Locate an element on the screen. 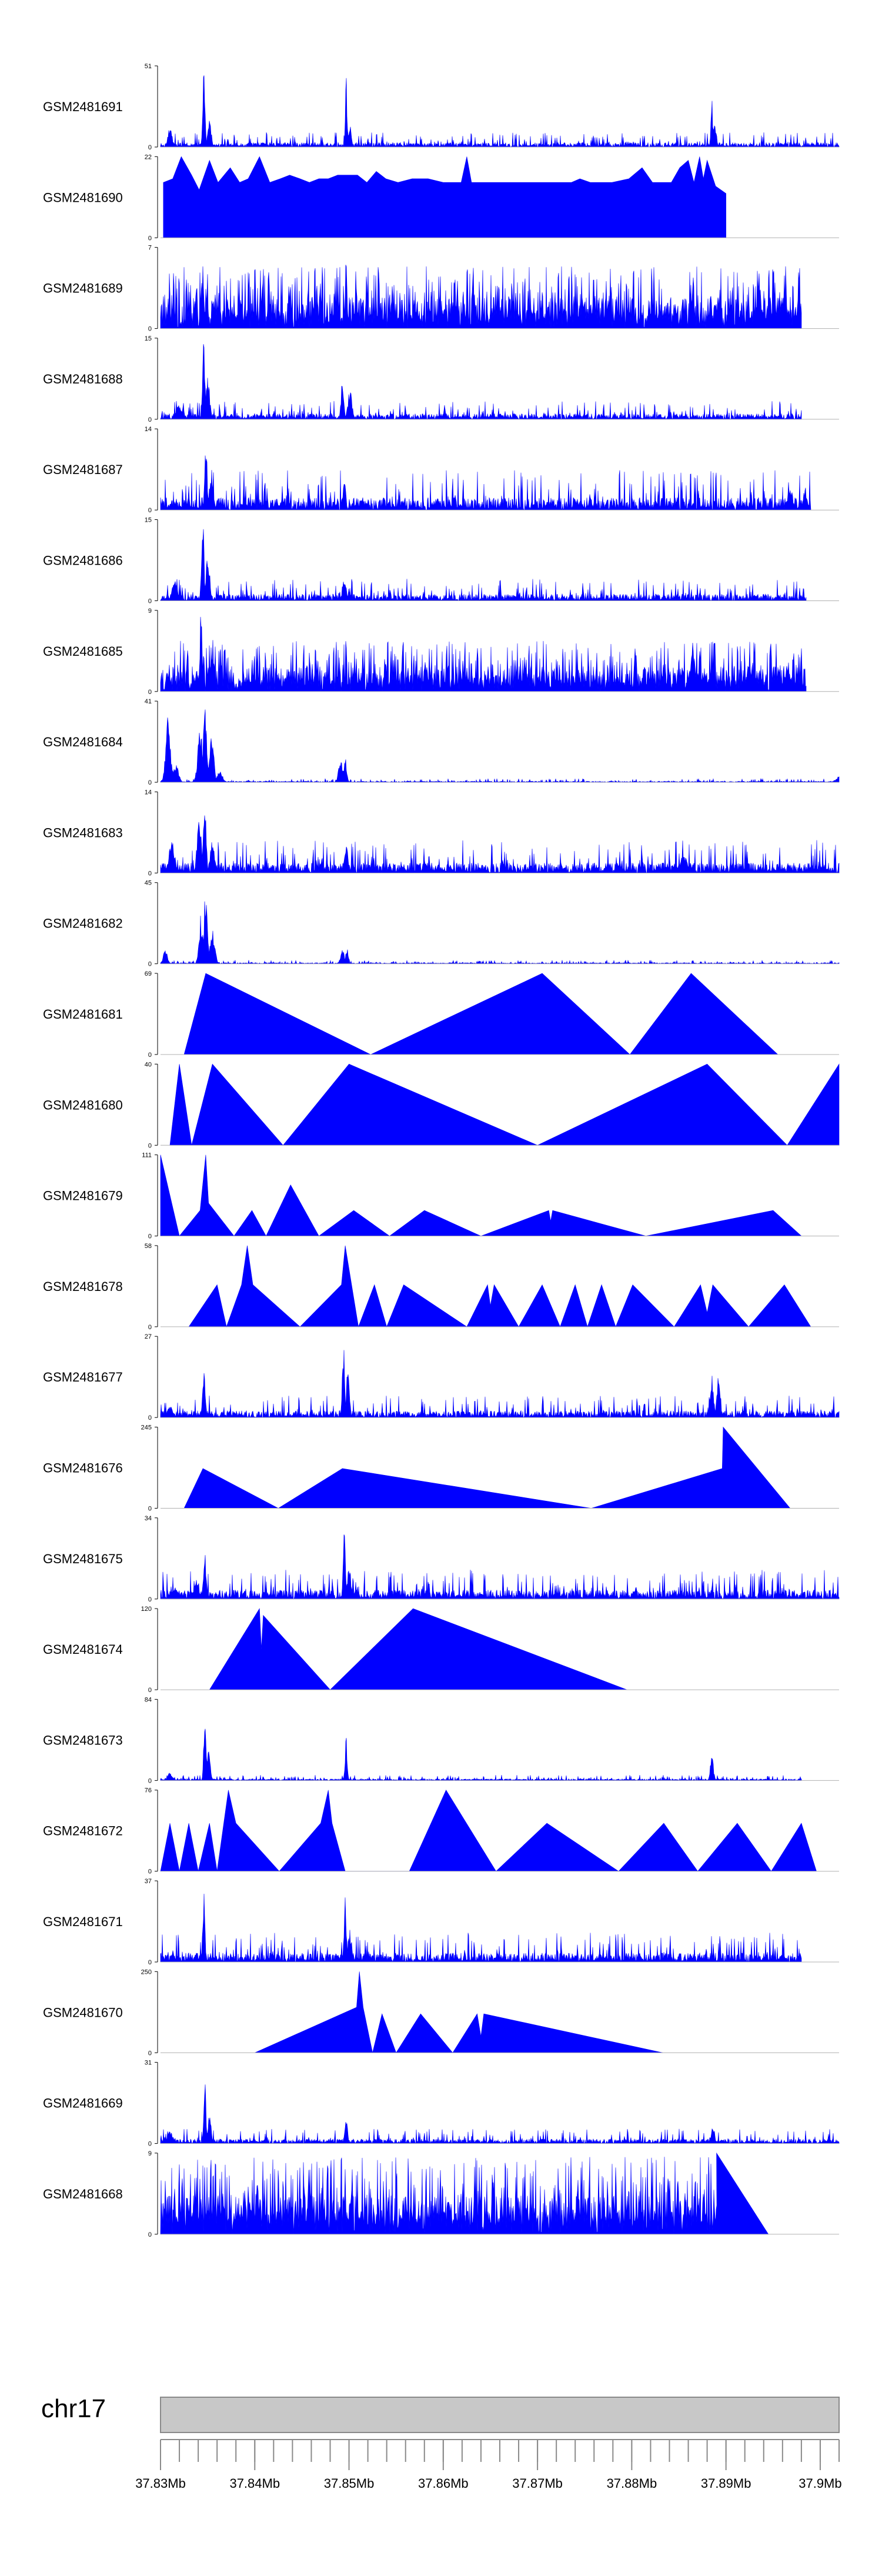 The image size is (882, 2576). track-ymax-label: 111 is located at coordinates (147, 1155).